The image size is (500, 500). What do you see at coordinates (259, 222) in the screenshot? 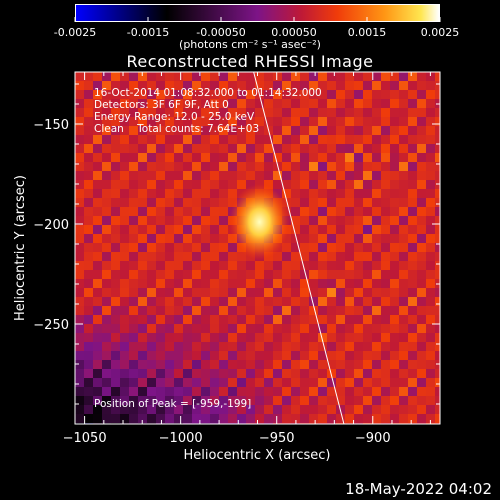
I see `peak-source` at bounding box center [259, 222].